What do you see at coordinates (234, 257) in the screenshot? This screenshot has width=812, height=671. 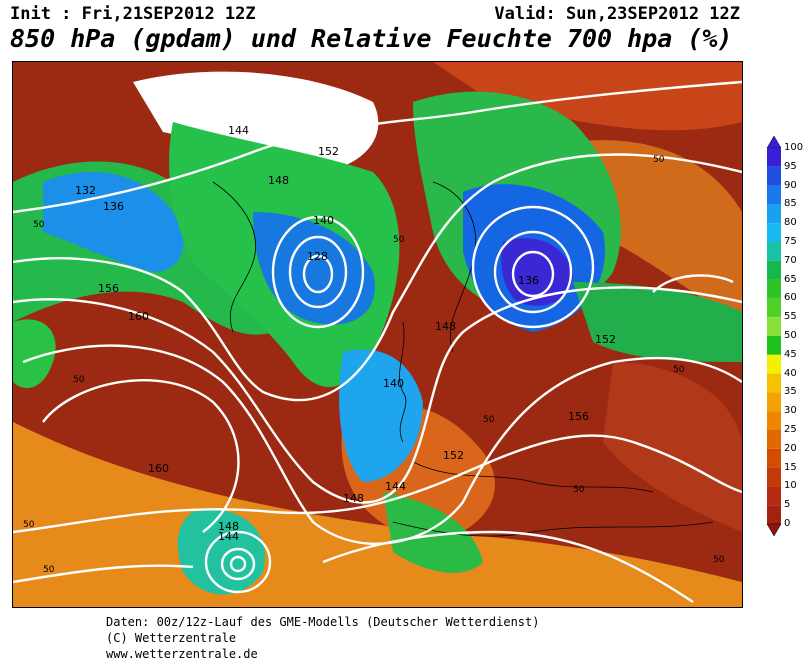 I see `greenland-coast` at bounding box center [234, 257].